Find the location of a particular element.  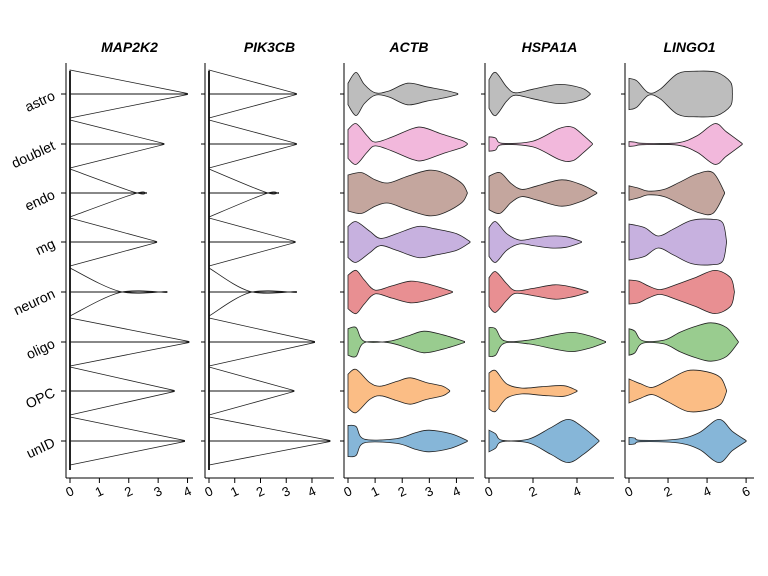

violin-pik3cb-mg is located at coordinates (252, 242).